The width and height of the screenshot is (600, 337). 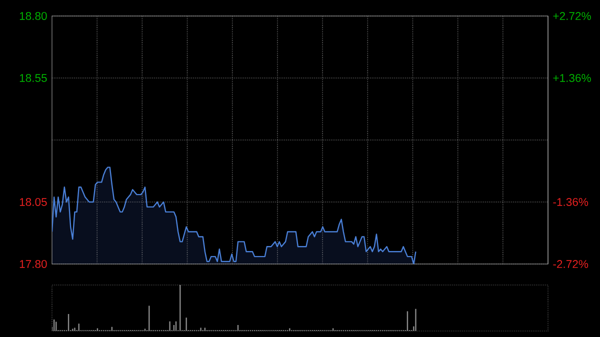 I want to click on y-tick-label: 18.05, so click(x=33, y=202).